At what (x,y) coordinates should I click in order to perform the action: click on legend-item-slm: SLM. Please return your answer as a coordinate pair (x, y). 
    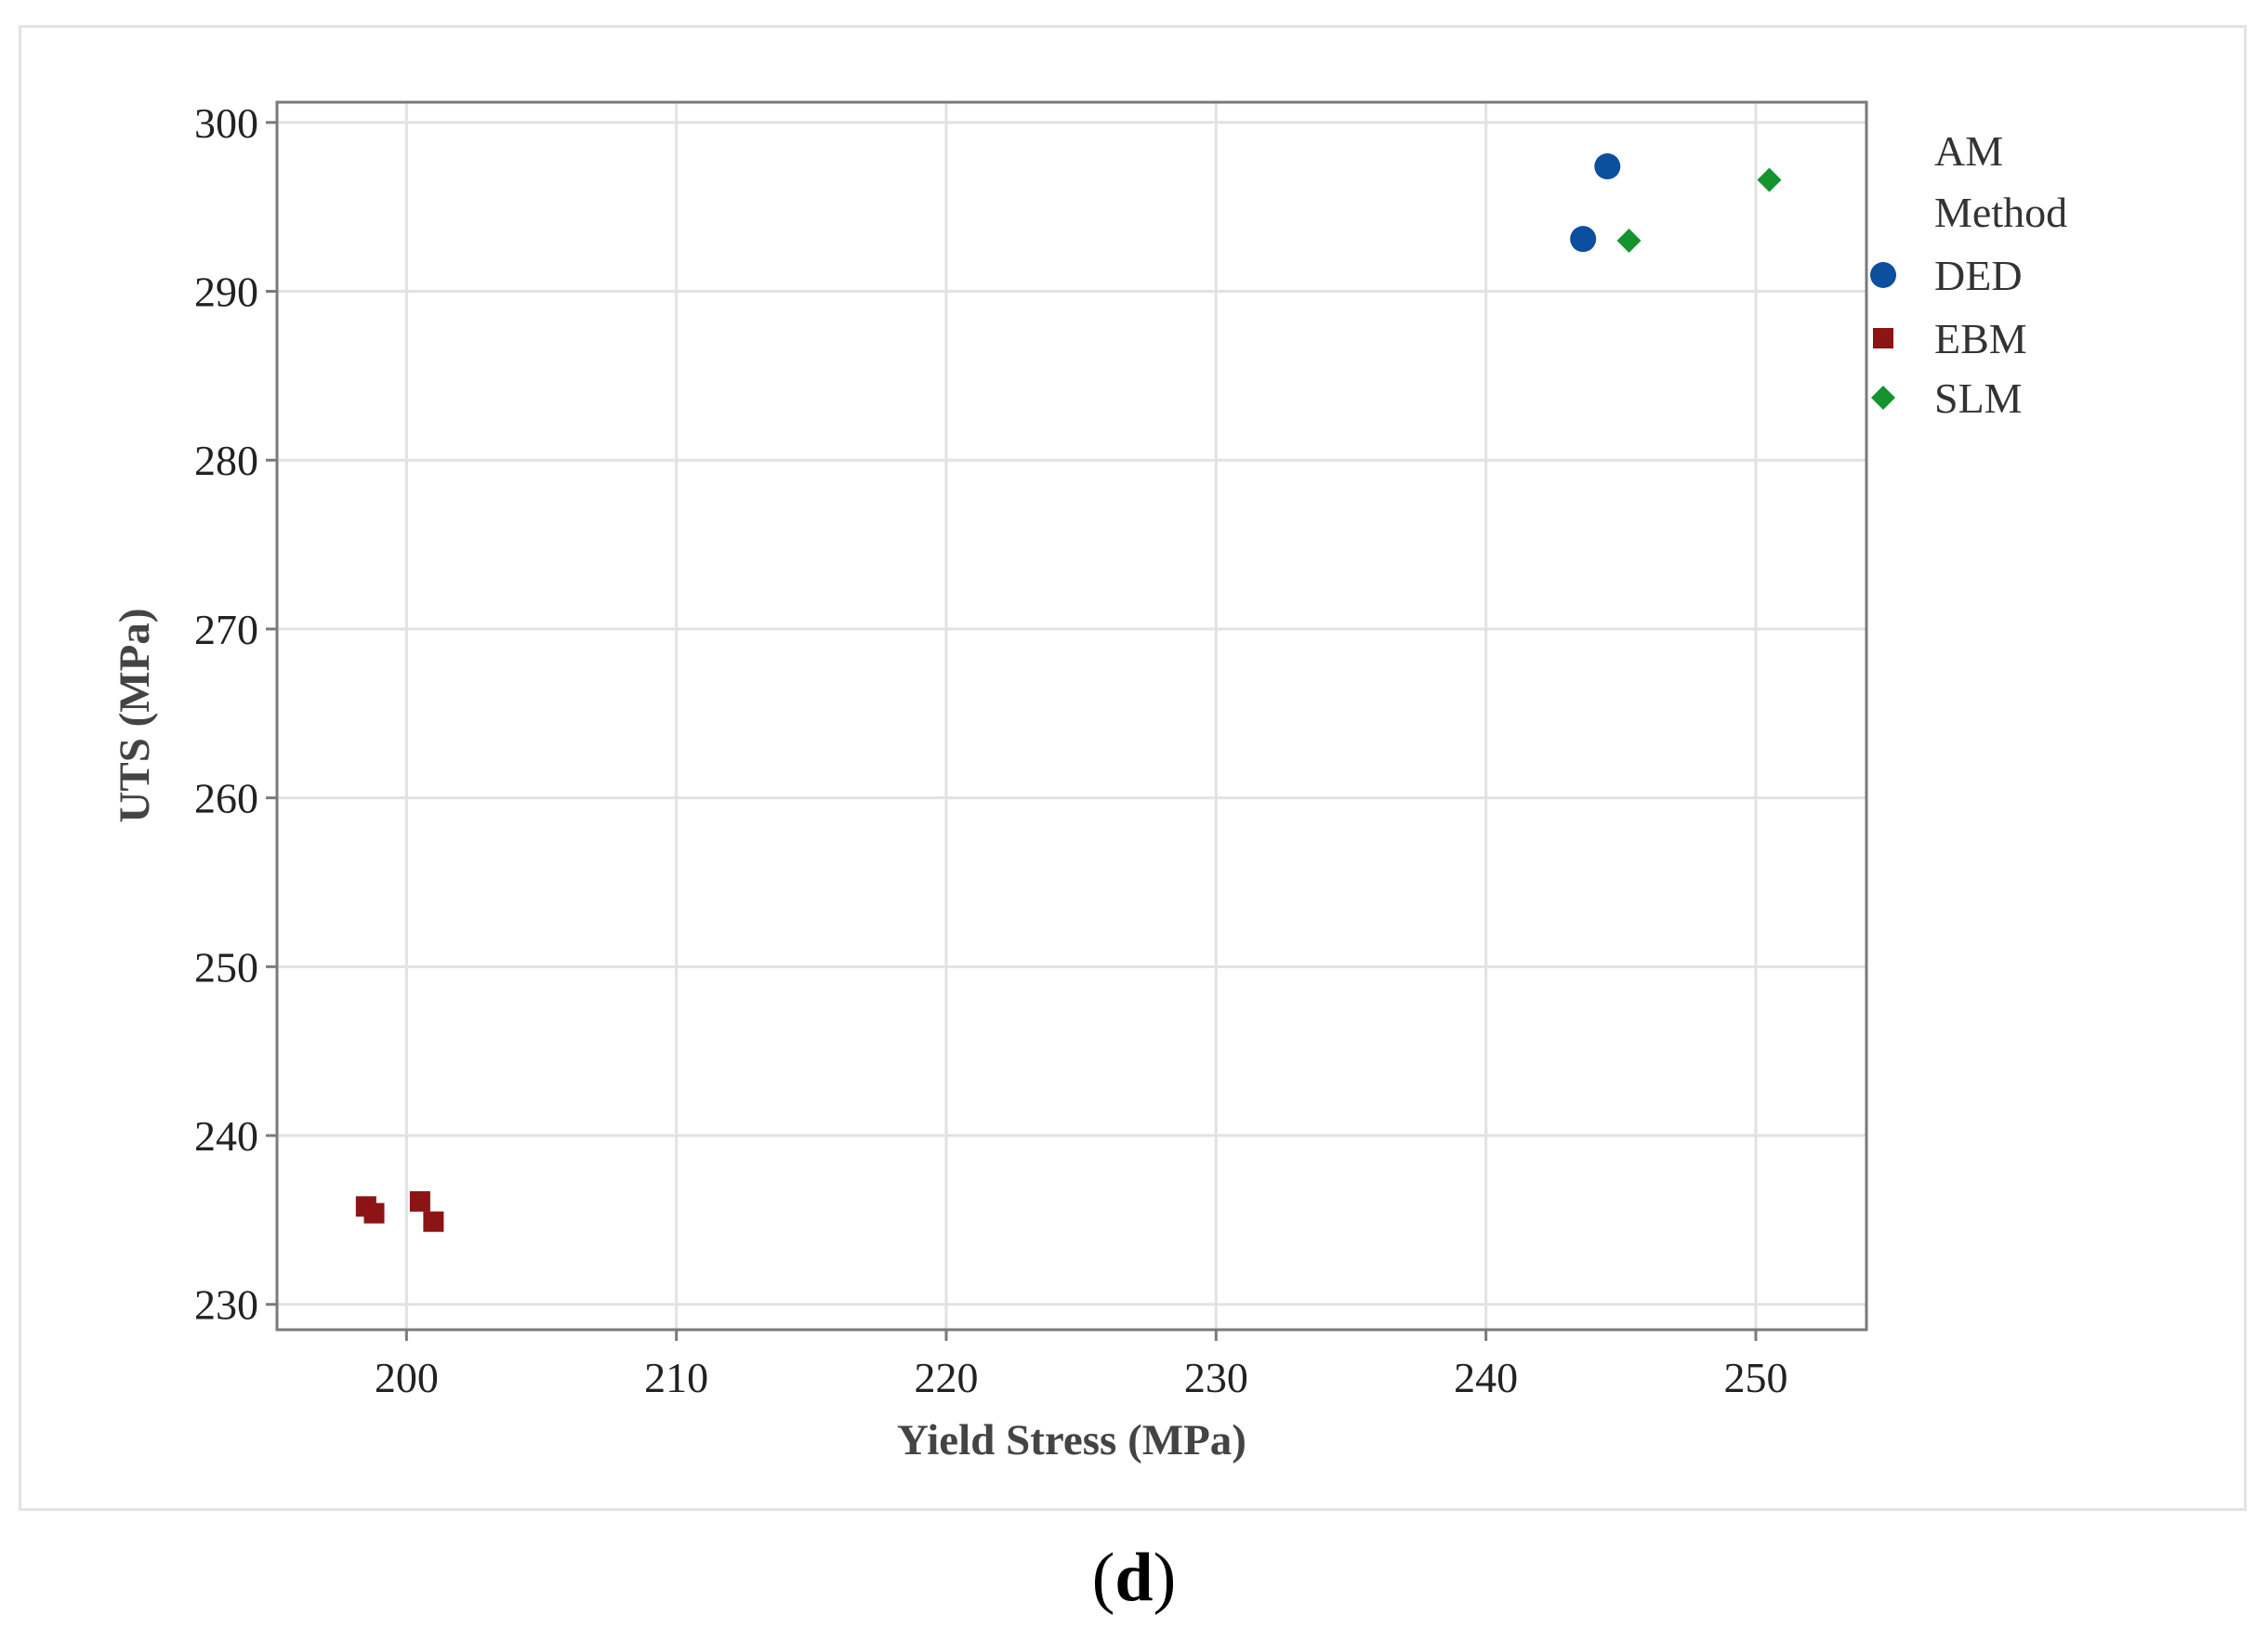
    Looking at the image, I should click on (1947, 398).